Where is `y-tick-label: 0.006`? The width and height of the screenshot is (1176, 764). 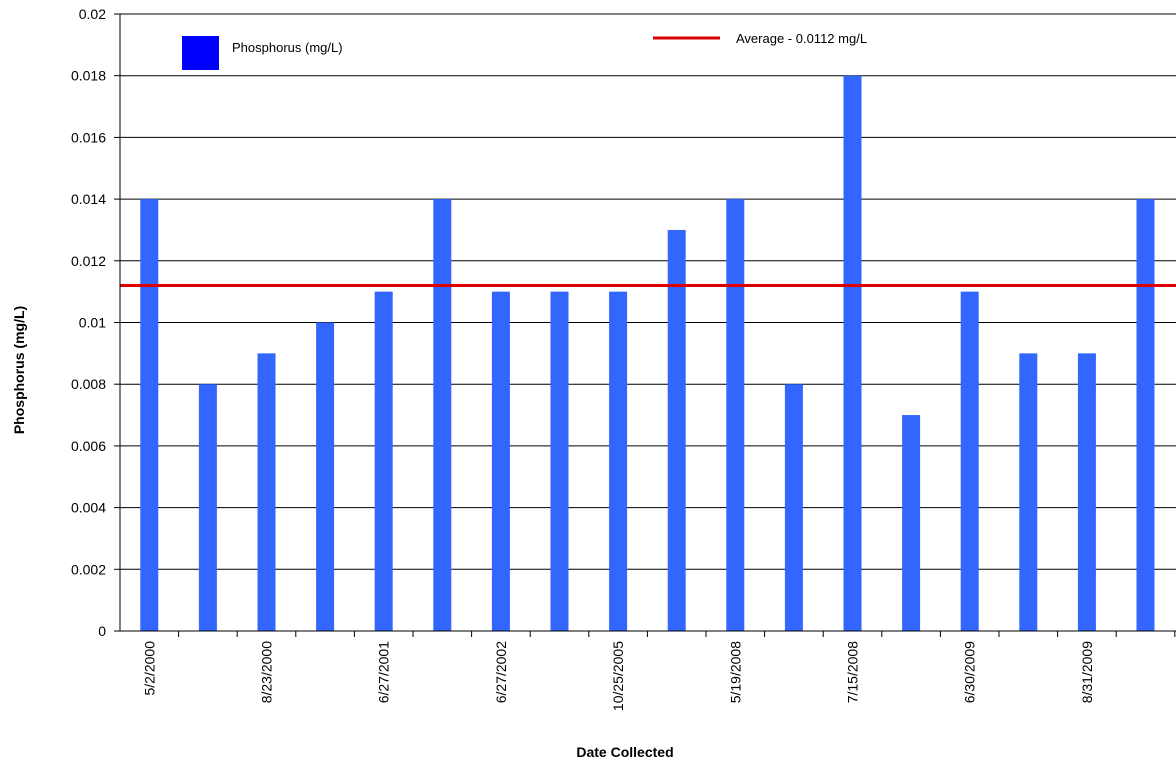
y-tick-label: 0.006 is located at coordinates (88, 446).